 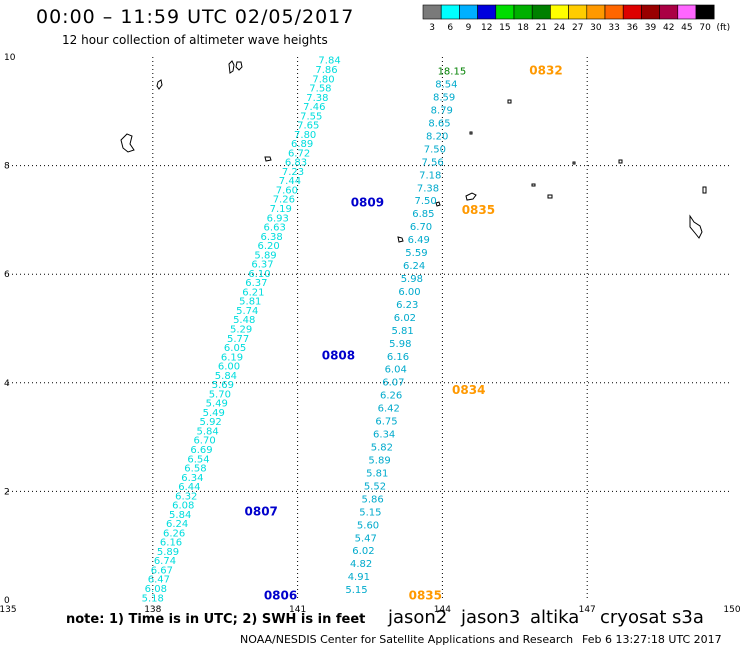 I want to click on colorbar-label: 18, so click(x=523, y=28).